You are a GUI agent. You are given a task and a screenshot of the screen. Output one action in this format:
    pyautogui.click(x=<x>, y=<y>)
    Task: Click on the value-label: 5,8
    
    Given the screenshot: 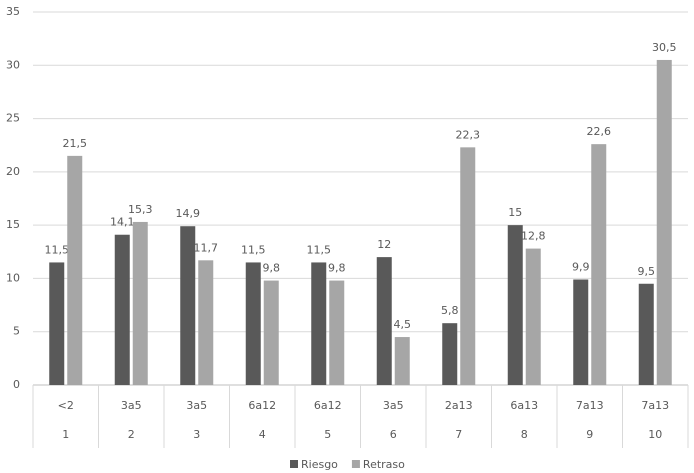 What is the action you would take?
    pyautogui.click(x=450, y=310)
    